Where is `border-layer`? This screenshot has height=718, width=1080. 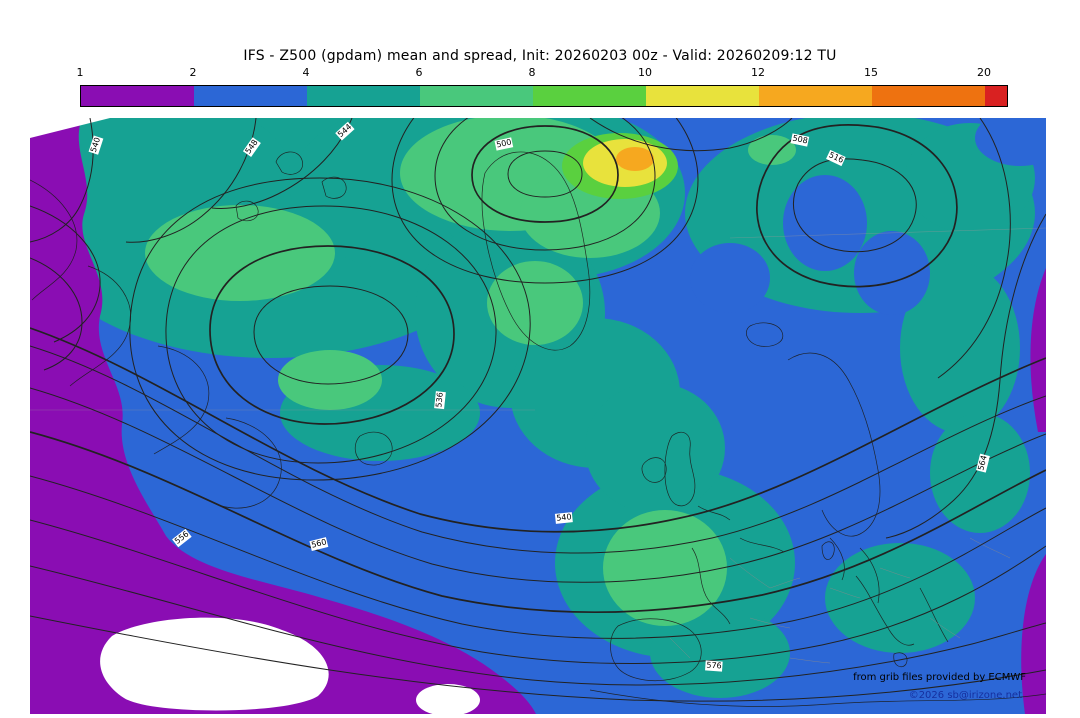 border-layer is located at coordinates (840, 600).